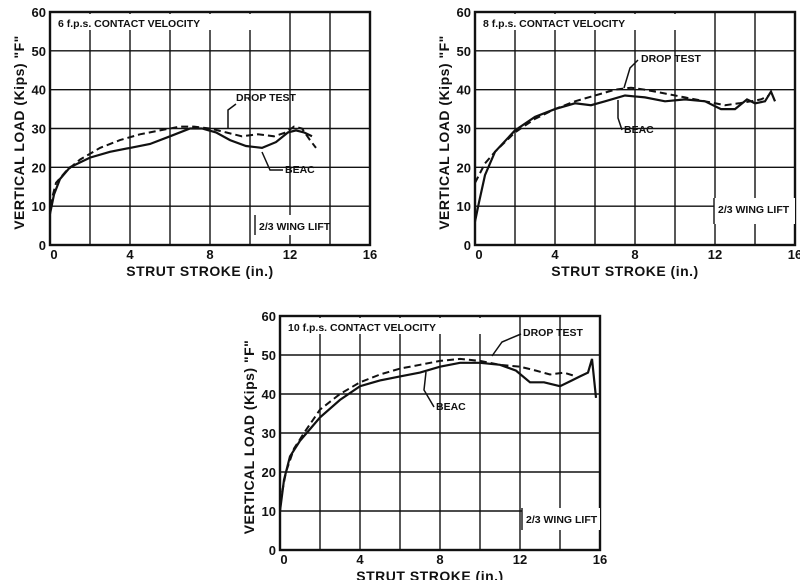 The width and height of the screenshot is (800, 580). Describe the element at coordinates (129, 24) in the screenshot. I see `chart-title: 6 f.p.s. CONTACT VELOCITY` at that location.